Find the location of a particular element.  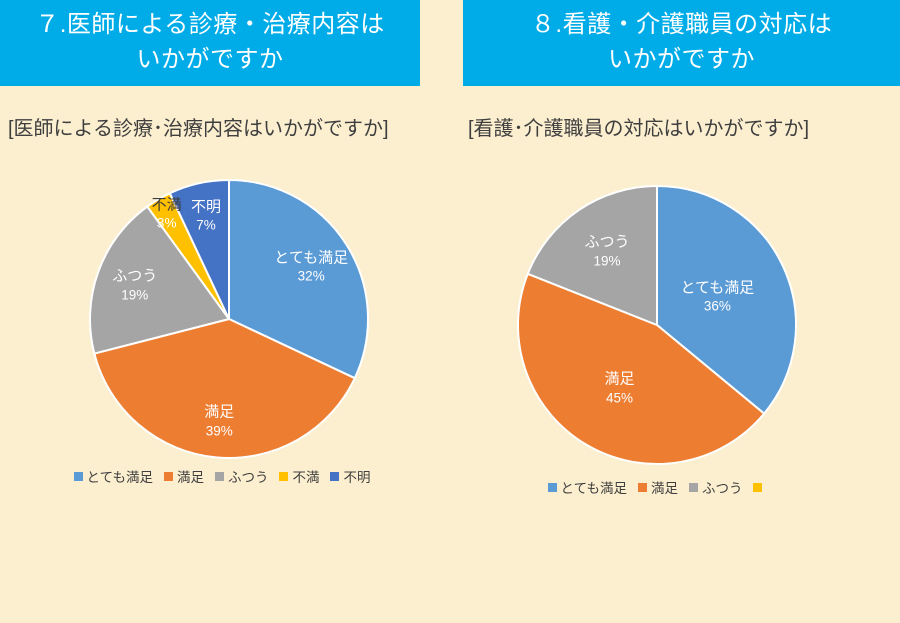

question-8-header: ８.看護・介護職員の対応は いかがですか is located at coordinates (681, 43).